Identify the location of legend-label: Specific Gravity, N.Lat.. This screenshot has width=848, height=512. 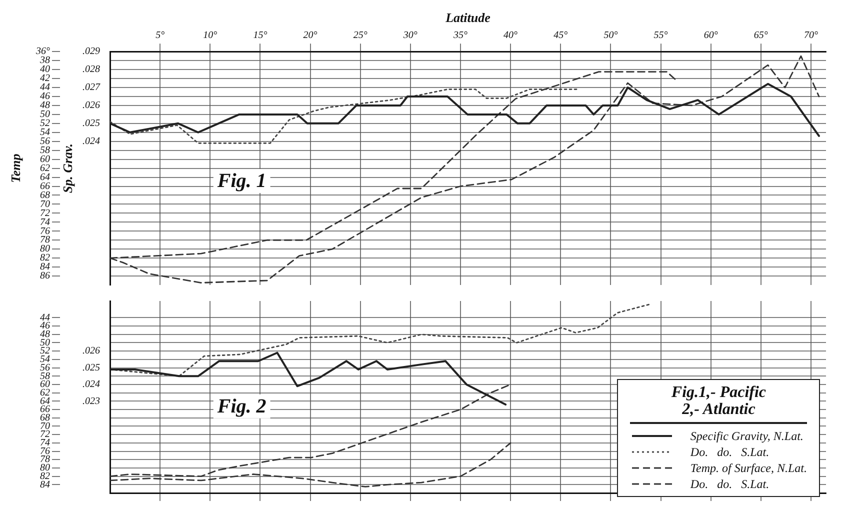
(747, 436).